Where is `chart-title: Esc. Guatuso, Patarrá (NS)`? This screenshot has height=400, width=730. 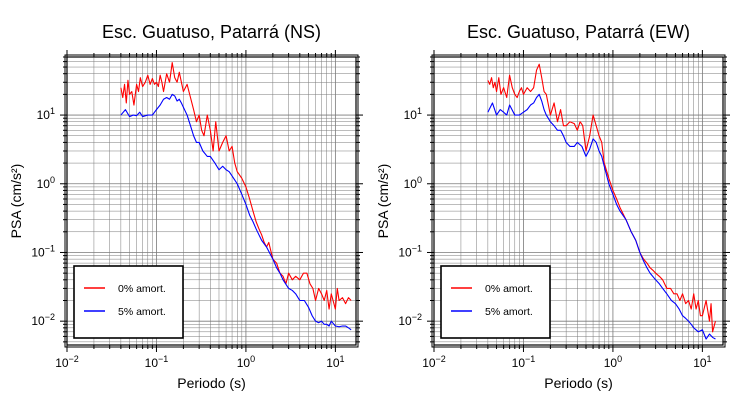
chart-title: Esc. Guatuso, Patarrá (NS) is located at coordinates (211, 32).